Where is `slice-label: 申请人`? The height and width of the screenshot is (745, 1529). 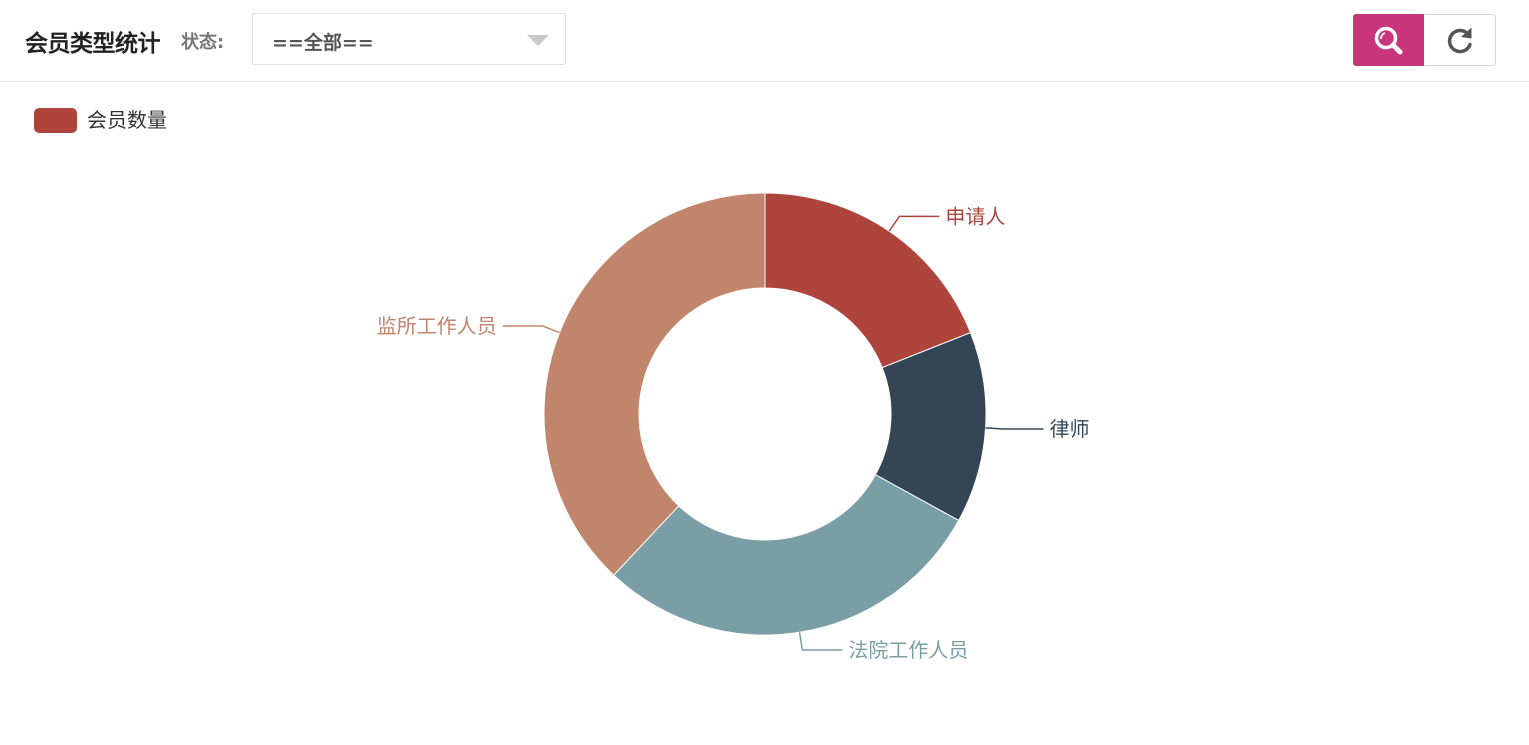
slice-label: 申请人 is located at coordinates (975, 216).